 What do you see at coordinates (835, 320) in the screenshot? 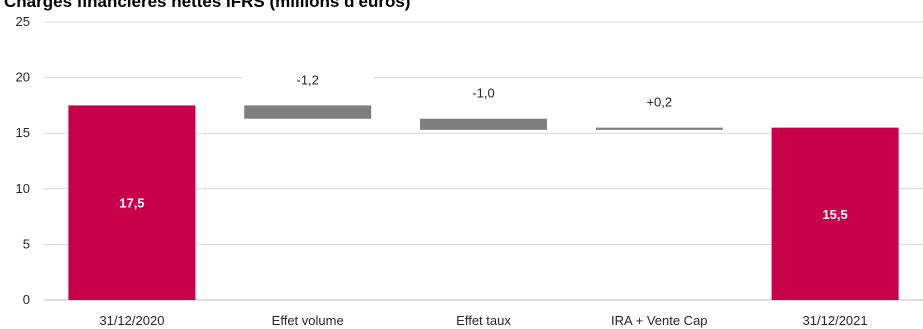
I see `x-category-label: 31/12/2021` at bounding box center [835, 320].